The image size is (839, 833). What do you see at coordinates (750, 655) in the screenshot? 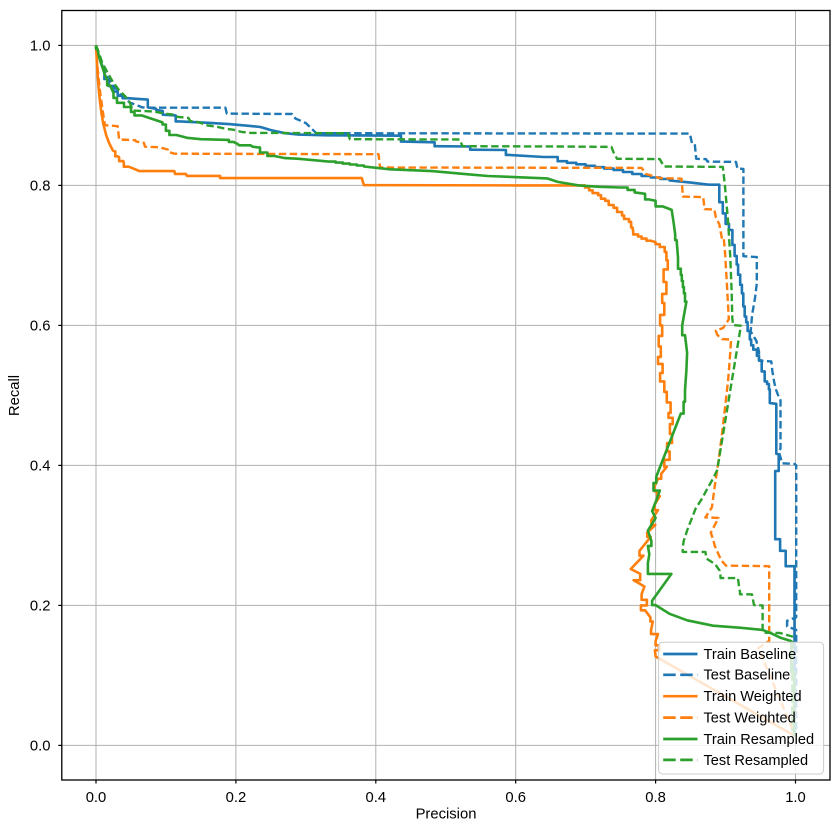
I see `svg-text: Train Baseline` at bounding box center [750, 655].